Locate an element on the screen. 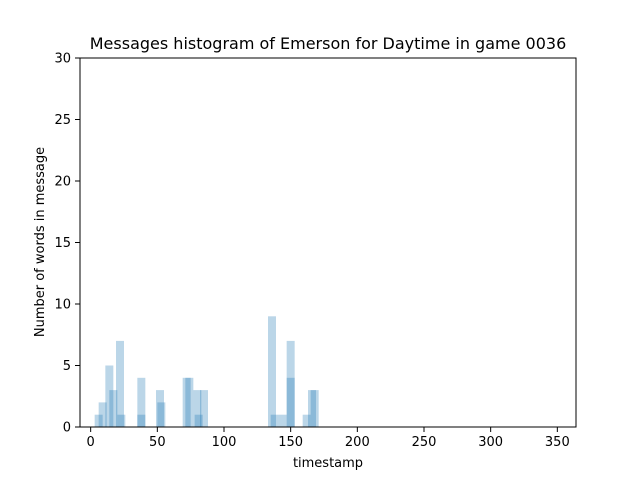  y-tick-label: 25 is located at coordinates (62, 120).